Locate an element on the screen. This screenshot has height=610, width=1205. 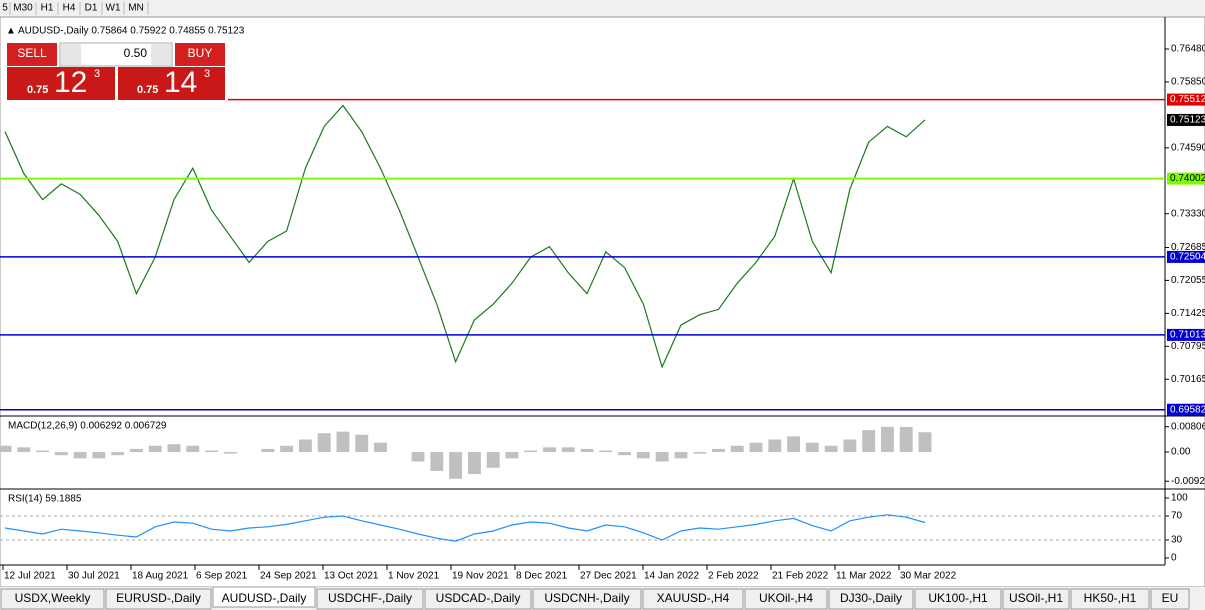
buy-sup: 3 is located at coordinates (207, 74).